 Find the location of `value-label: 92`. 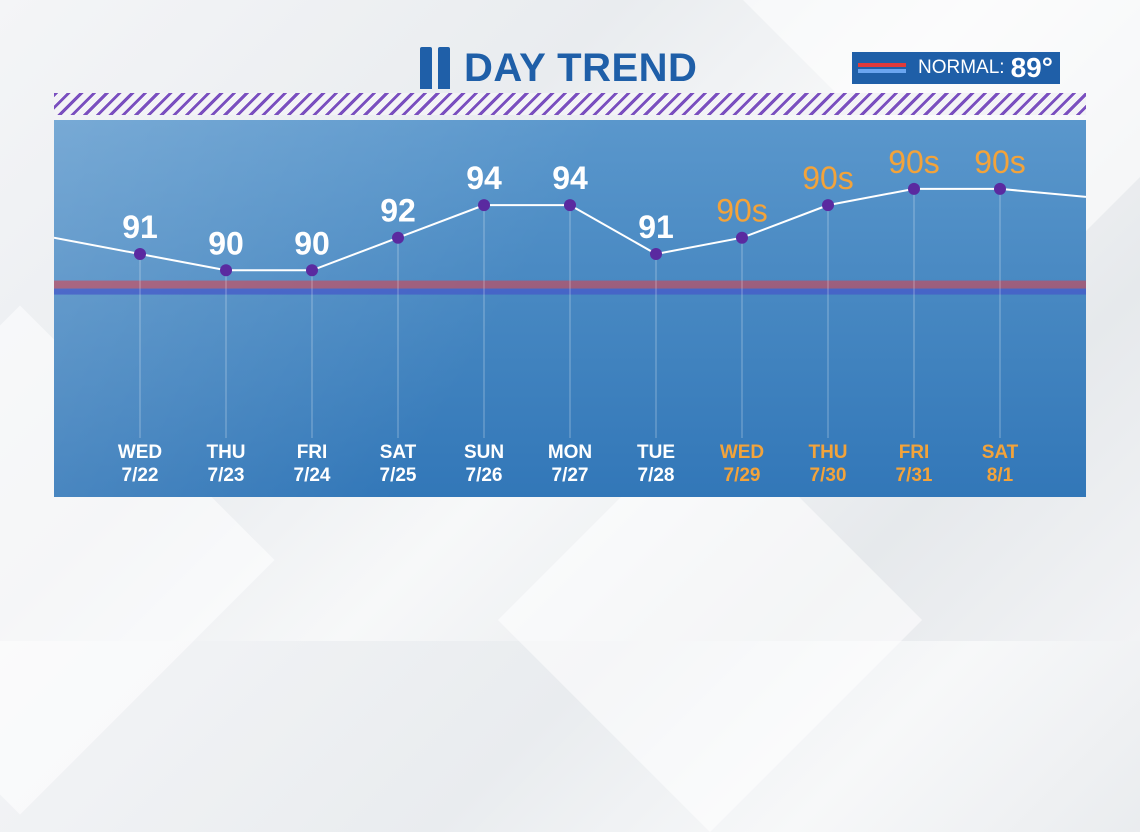

value-label: 92 is located at coordinates (398, 211).